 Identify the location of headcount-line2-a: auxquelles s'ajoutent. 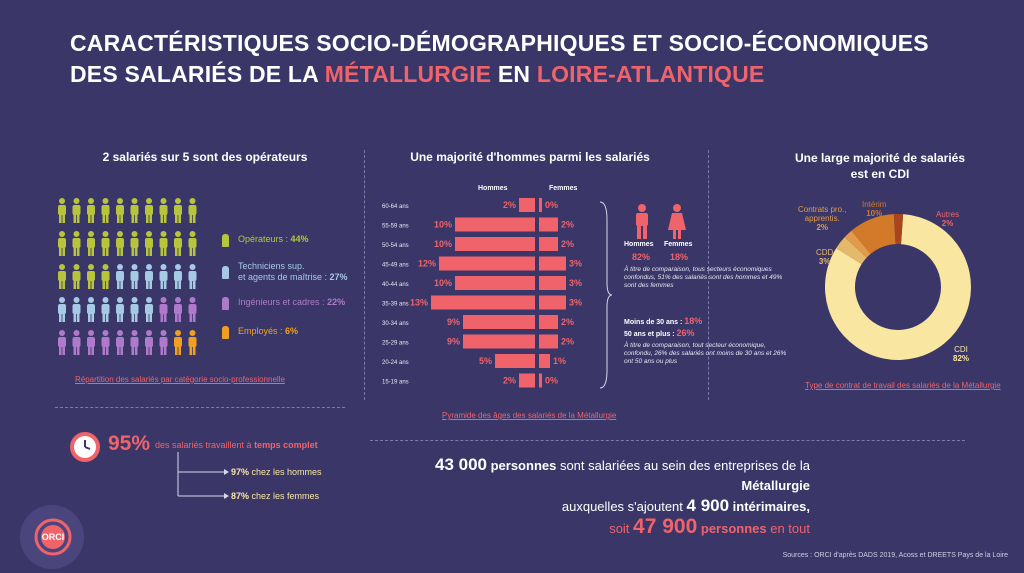
(624, 506).